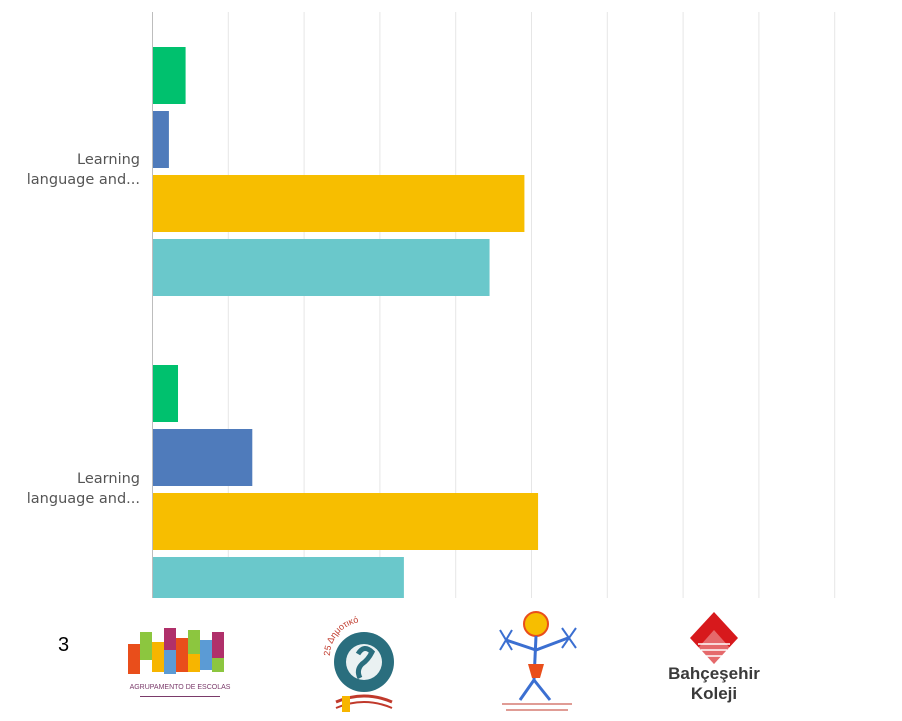 Image resolution: width=902 pixels, height=721 pixels. I want to click on agrupamento-logo: AGRUPAMENTO DE ESCOLAS, so click(180, 667).